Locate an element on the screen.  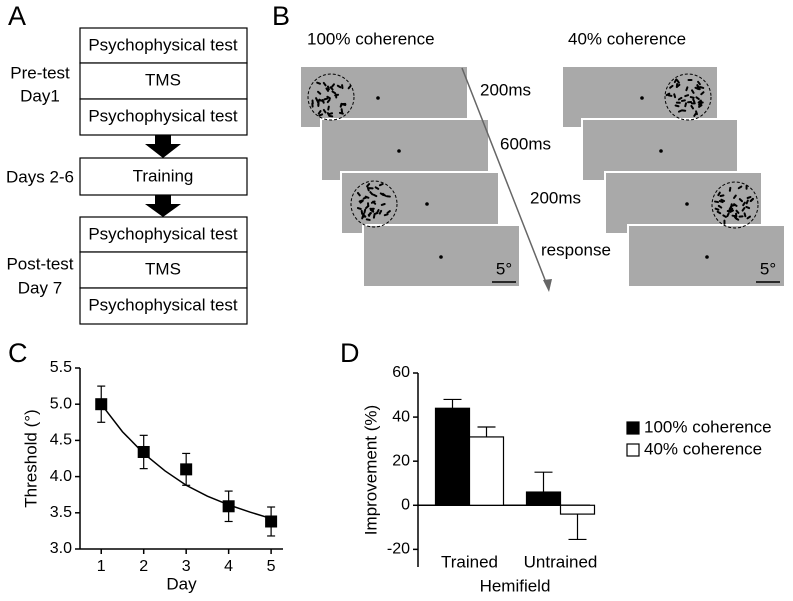
y-tick-label: 20 is located at coordinates (401, 460).